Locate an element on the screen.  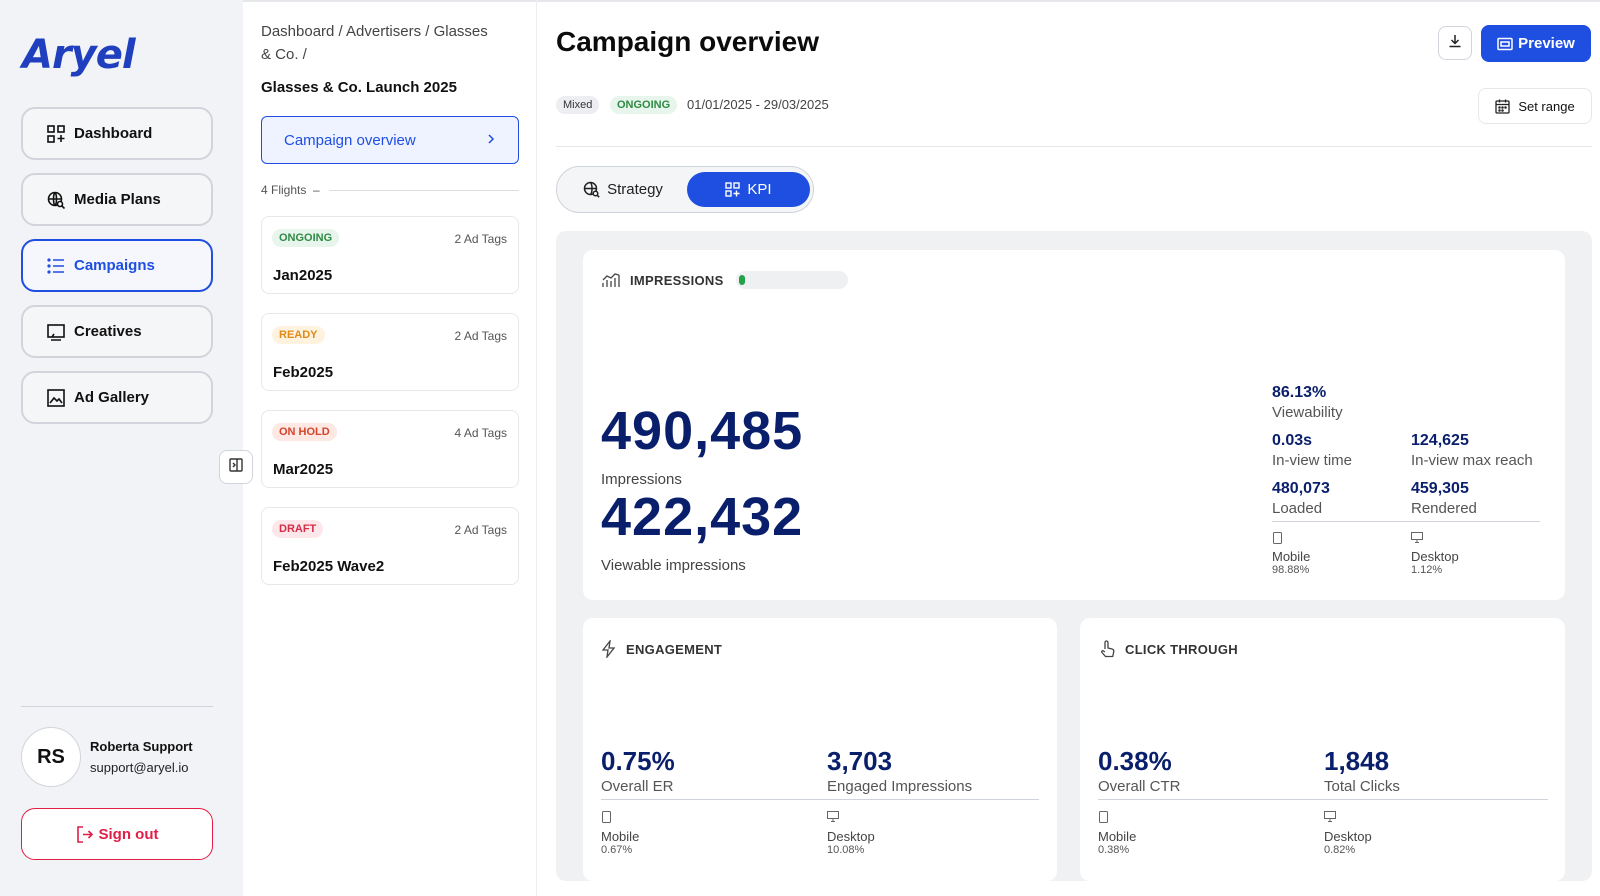
sidebar-item-label: Campaigns is located at coordinates (114, 265).